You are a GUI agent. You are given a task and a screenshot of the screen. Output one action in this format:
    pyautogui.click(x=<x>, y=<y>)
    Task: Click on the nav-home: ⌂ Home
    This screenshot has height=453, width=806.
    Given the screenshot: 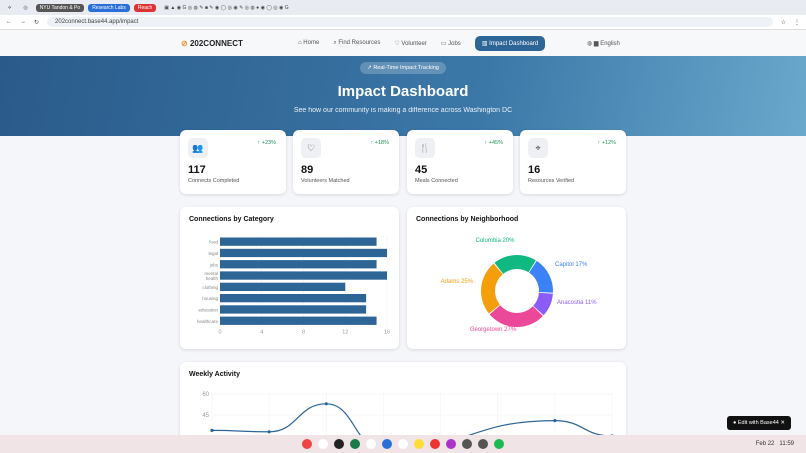 What is the action you would take?
    pyautogui.click(x=309, y=43)
    